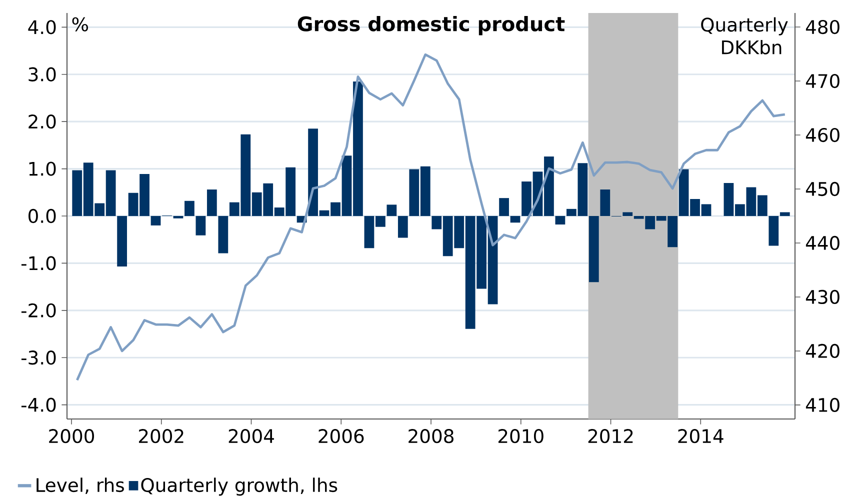 This screenshot has height=500, width=850. I want to click on x-tick-label: 2012, so click(610, 436).